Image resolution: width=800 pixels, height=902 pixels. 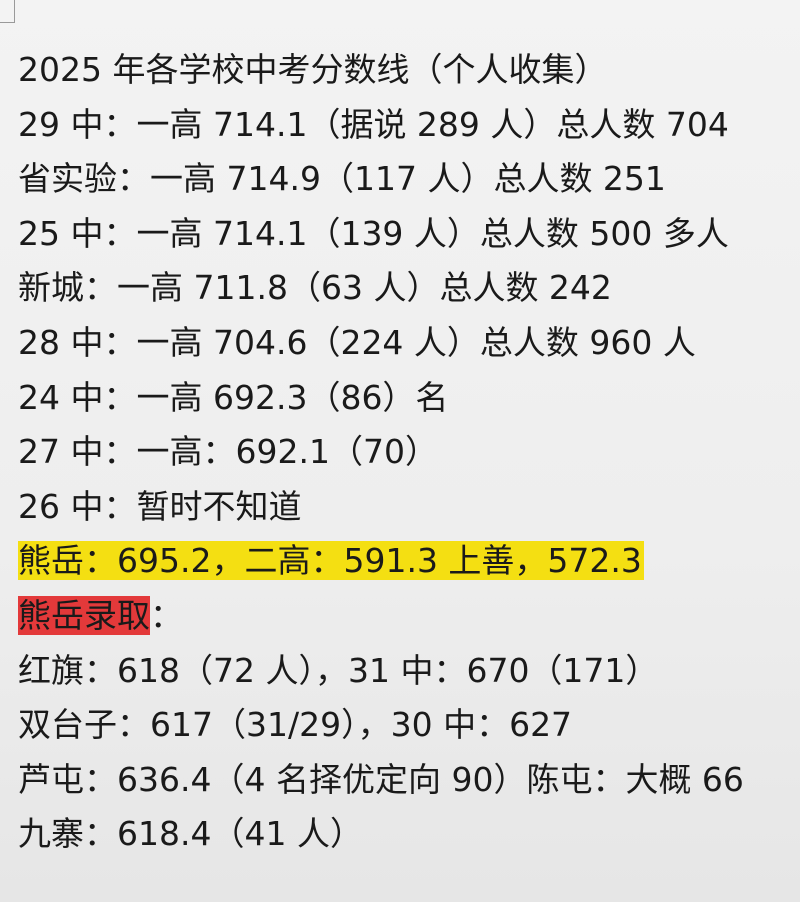 I want to click on score-line: 新城：一高 711.8（63 人）总人数 242, so click(x=315, y=287).